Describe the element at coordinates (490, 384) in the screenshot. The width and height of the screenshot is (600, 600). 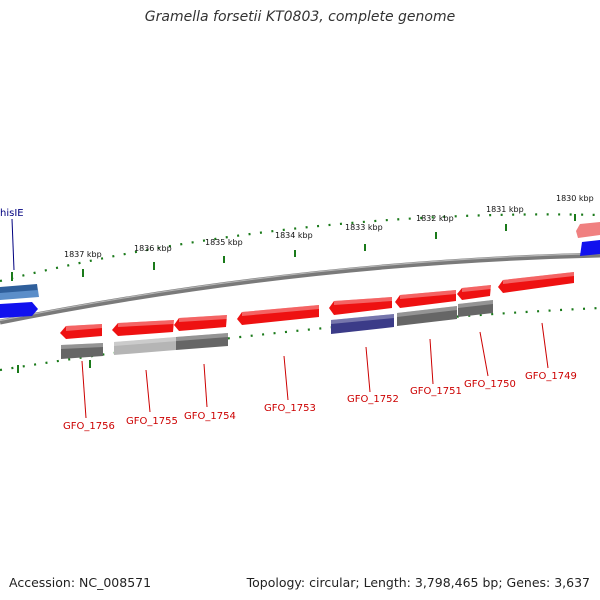
I see `gene-label-GFO-1750: GFO_1750` at that location.